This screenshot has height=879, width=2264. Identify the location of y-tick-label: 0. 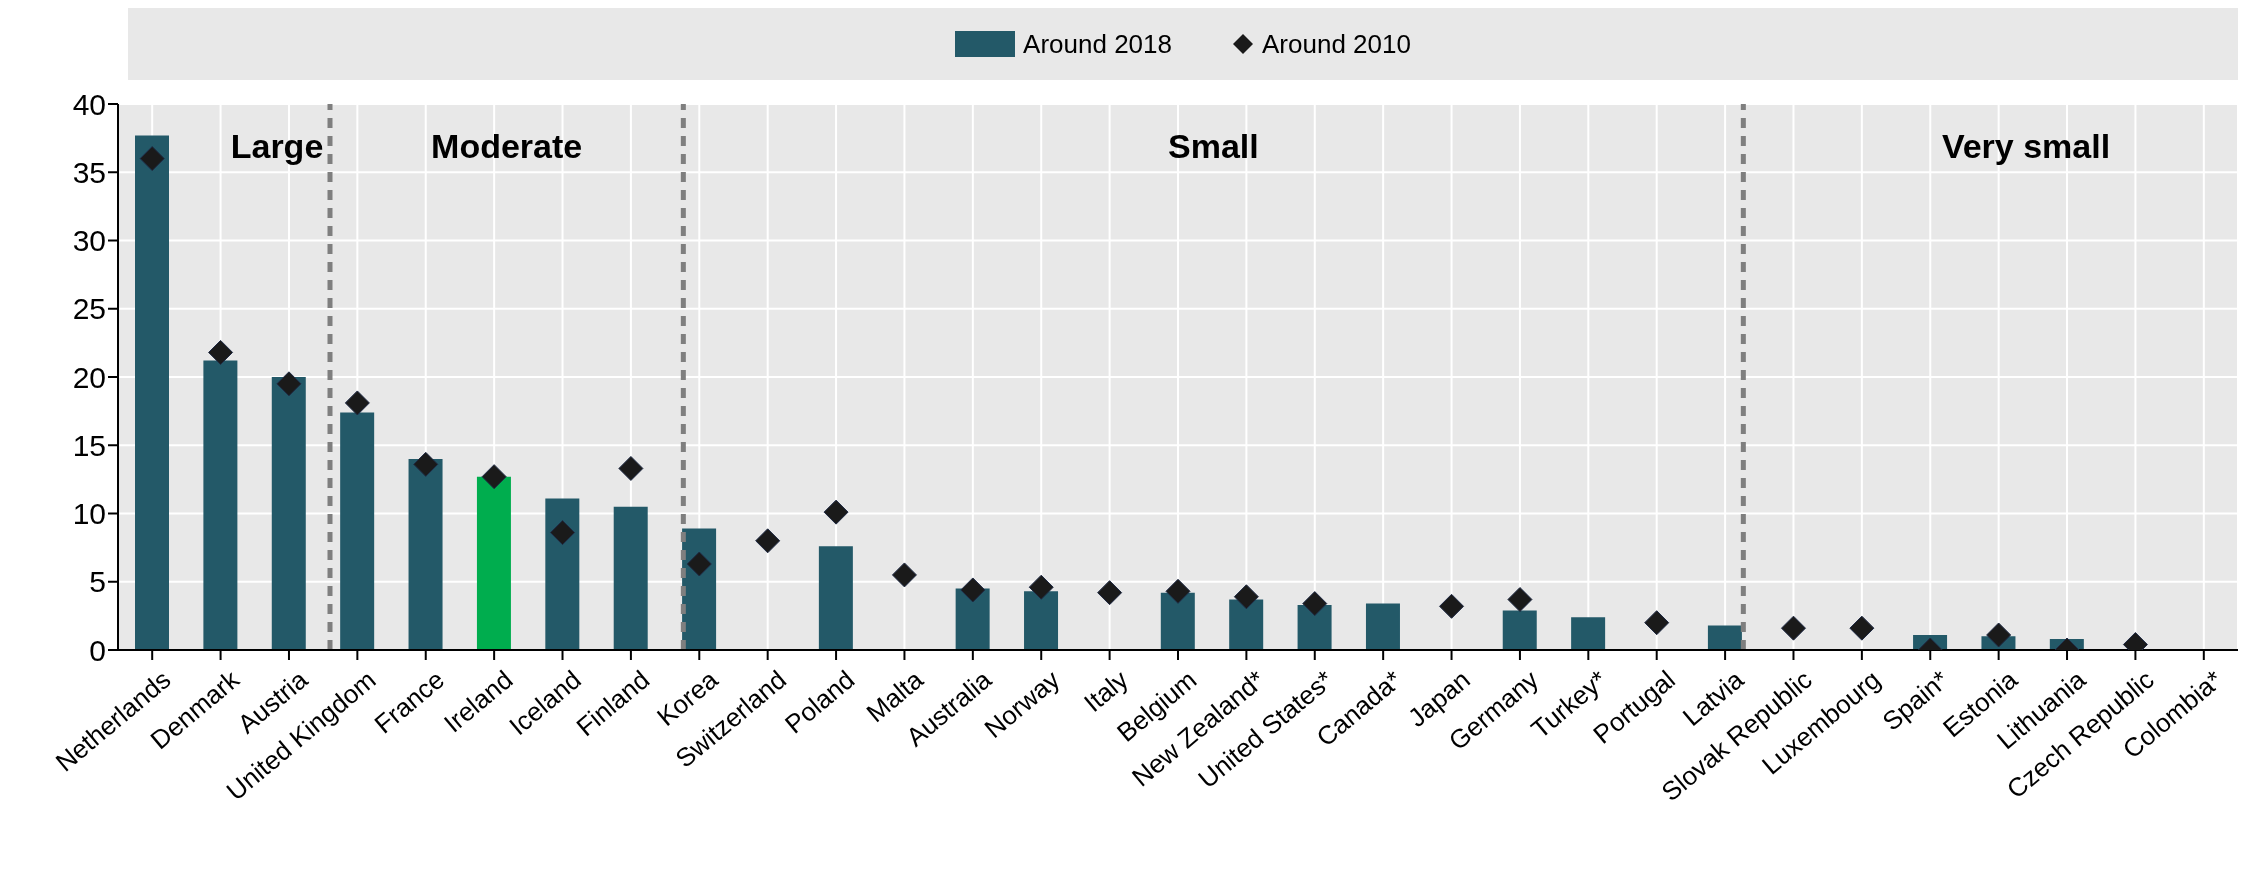
(97, 650).